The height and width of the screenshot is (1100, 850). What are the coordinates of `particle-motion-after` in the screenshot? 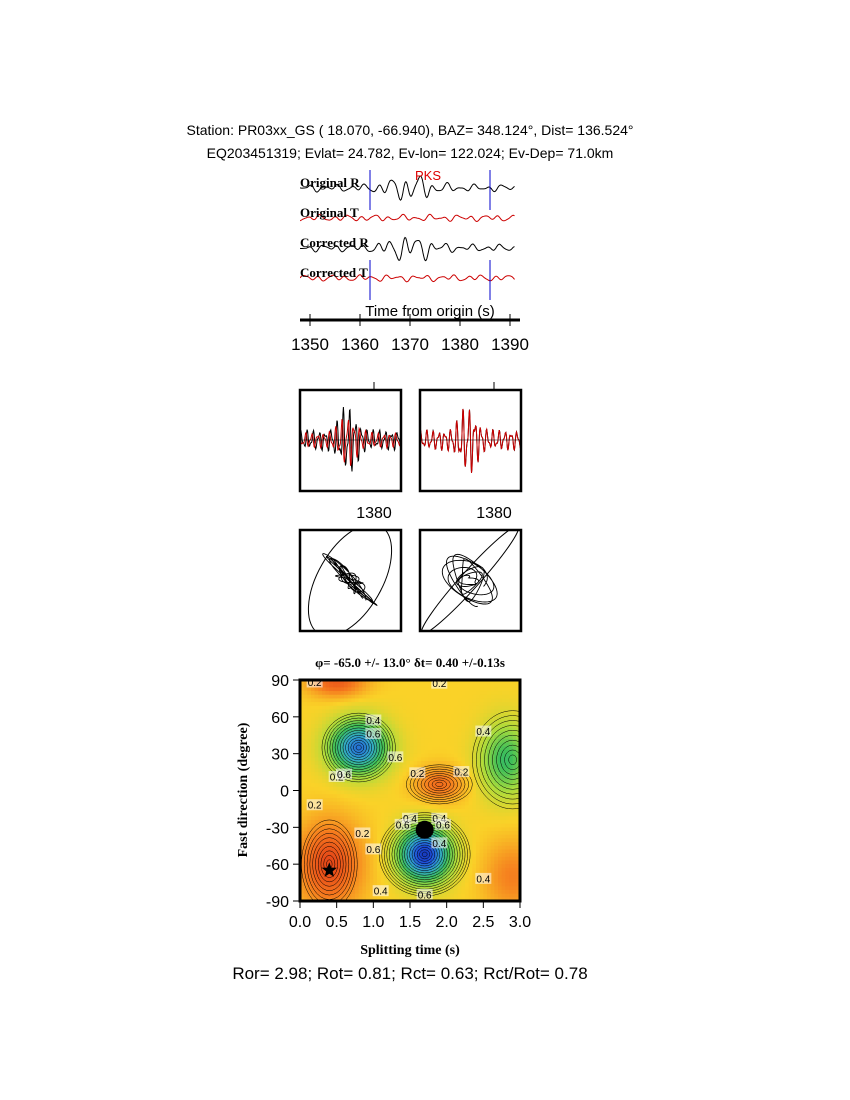 It's located at (470, 580).